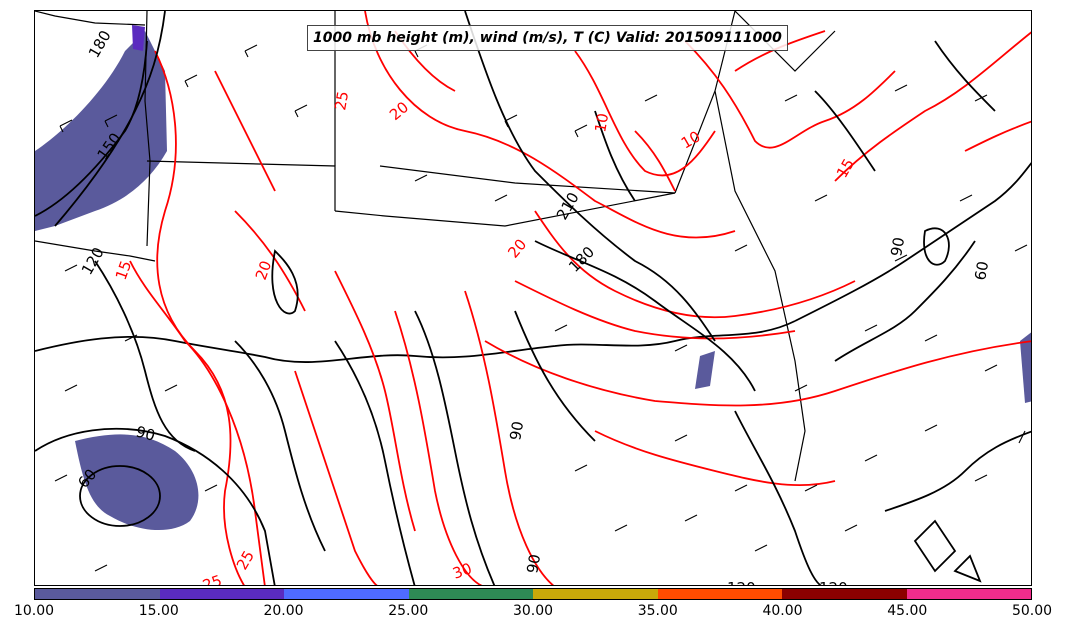 The image size is (1065, 633). I want to click on colorbar-tick-label: 10.00, so click(34, 611).